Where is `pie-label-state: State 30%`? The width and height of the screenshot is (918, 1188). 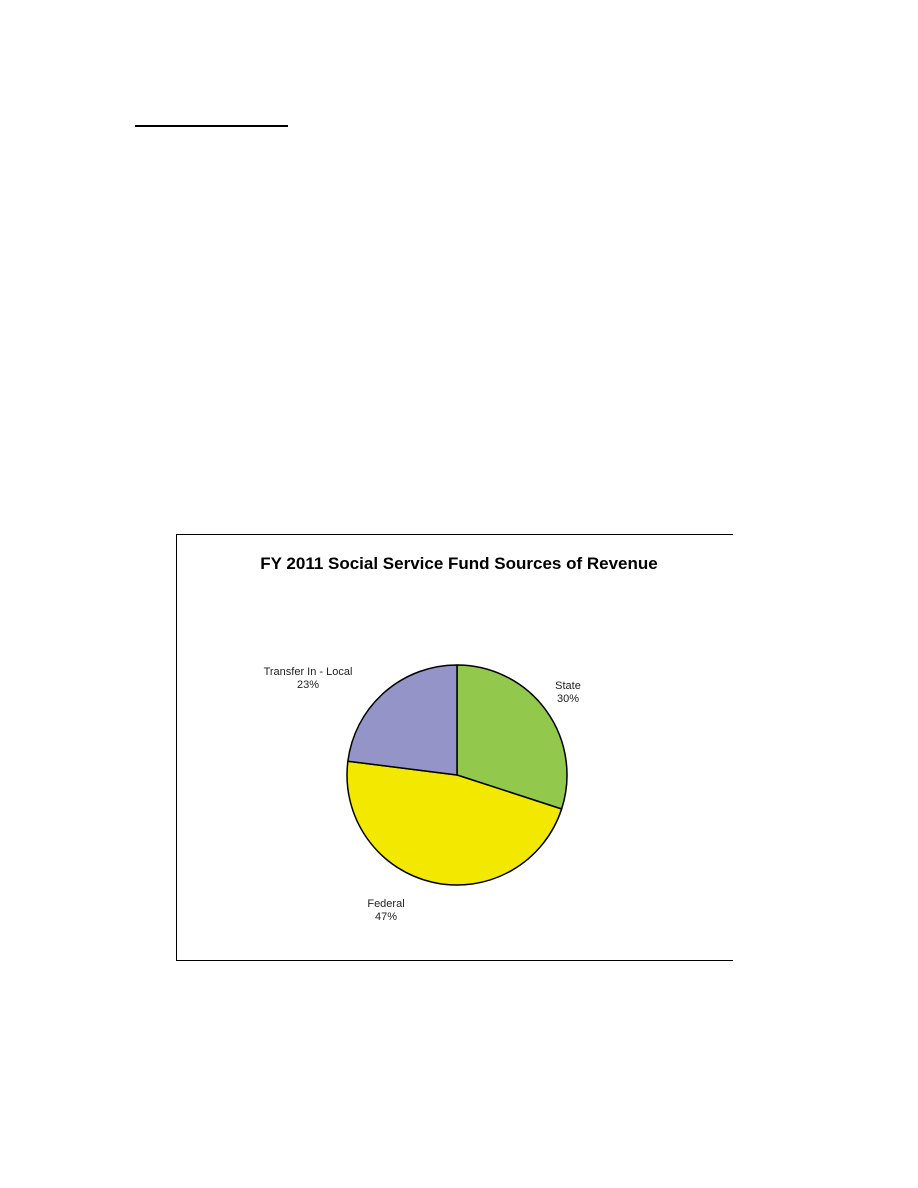 pie-label-state: State 30% is located at coordinates (568, 692).